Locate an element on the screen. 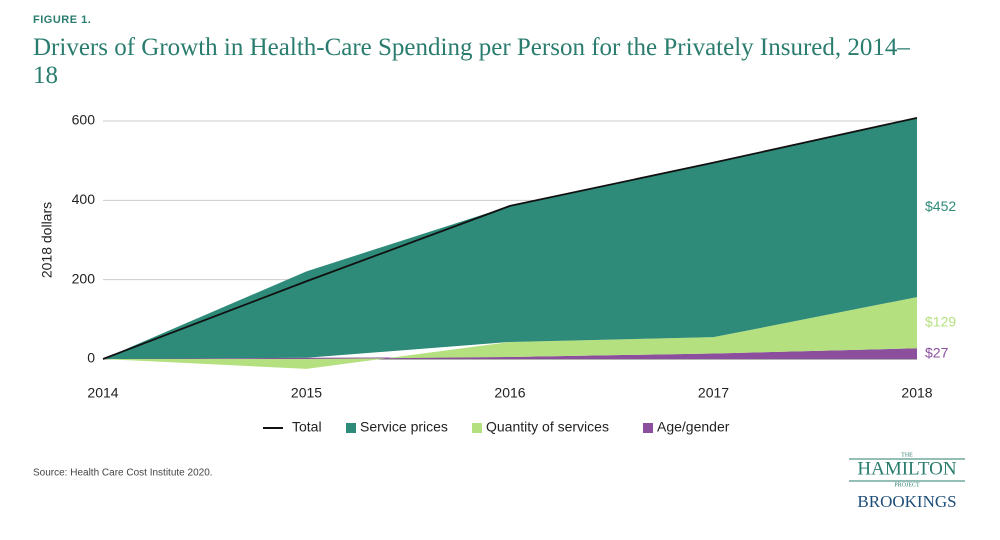  logo-hamilton: HAMILTON is located at coordinates (907, 468).